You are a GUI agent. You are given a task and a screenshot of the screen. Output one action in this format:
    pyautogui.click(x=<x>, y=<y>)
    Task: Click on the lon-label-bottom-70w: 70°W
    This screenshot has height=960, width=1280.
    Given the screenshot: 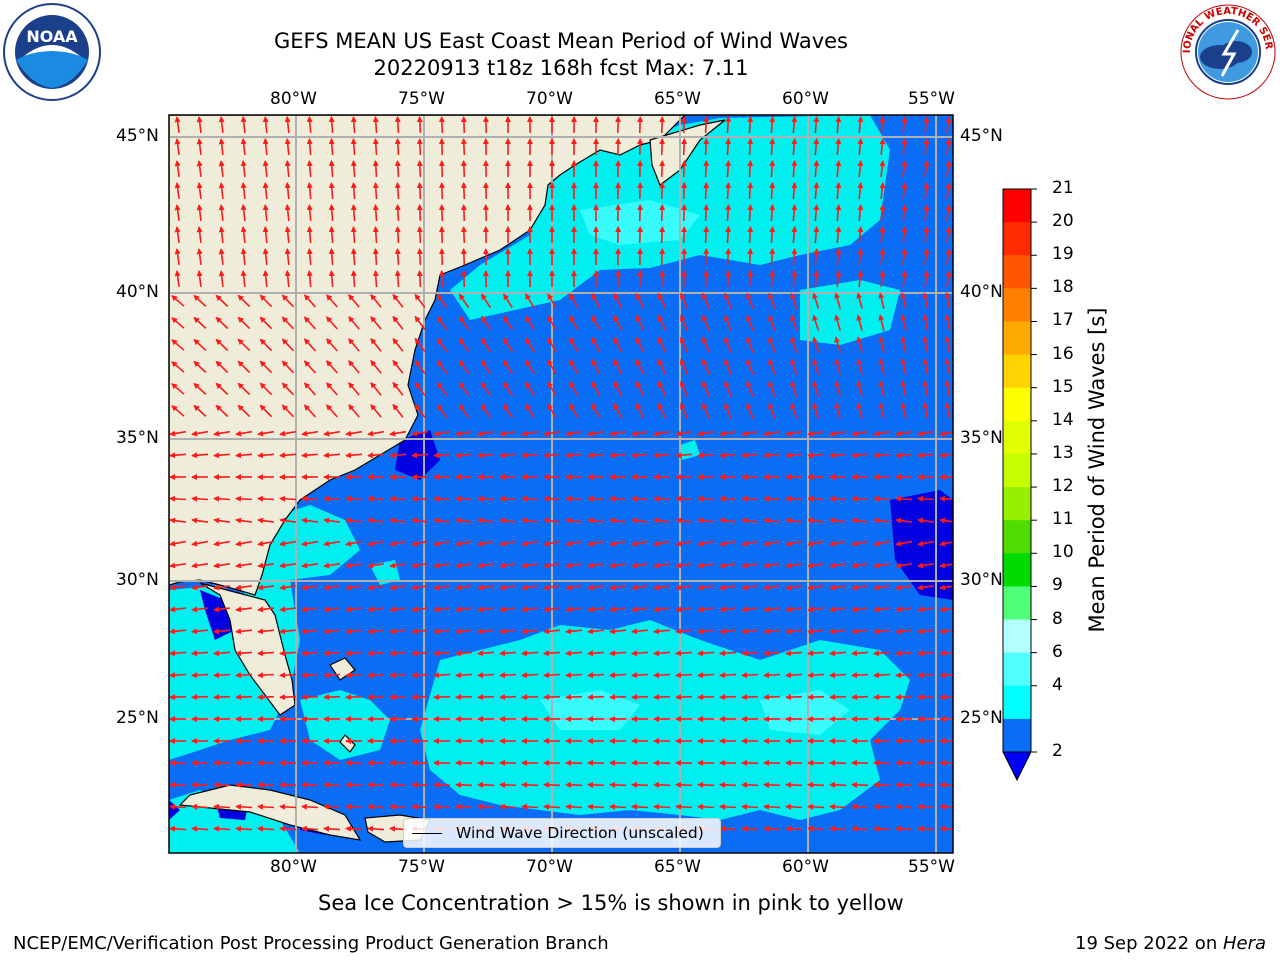 What is the action you would take?
    pyautogui.click(x=549, y=867)
    